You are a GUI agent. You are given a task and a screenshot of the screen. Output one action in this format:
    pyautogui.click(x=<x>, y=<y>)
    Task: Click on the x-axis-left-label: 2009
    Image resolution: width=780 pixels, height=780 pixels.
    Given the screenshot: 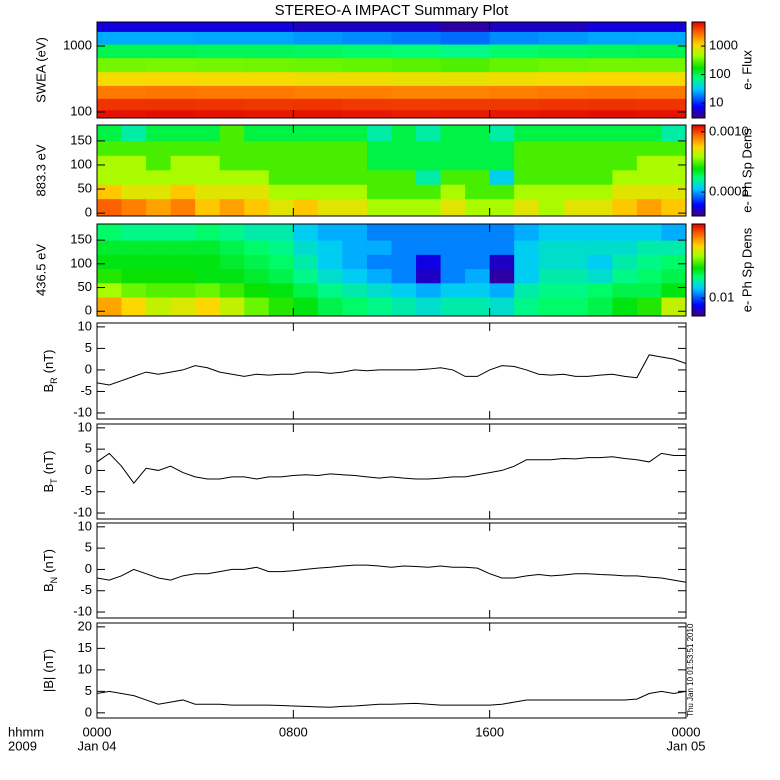 What is the action you would take?
    pyautogui.click(x=22, y=745)
    